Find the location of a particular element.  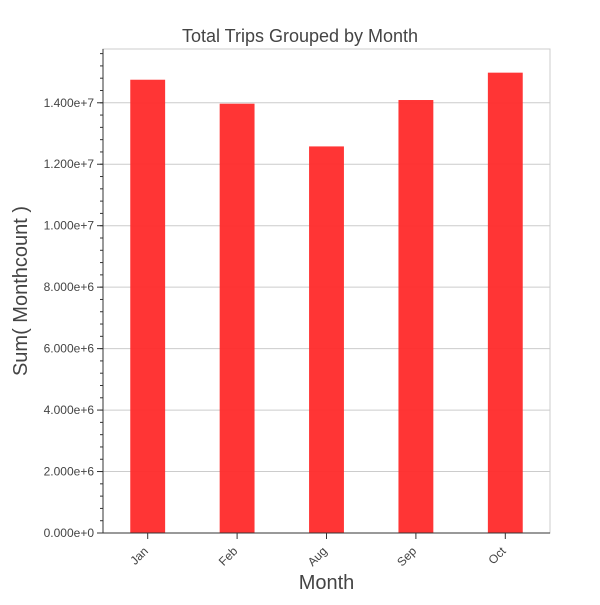

bar-oct is located at coordinates (505, 302).